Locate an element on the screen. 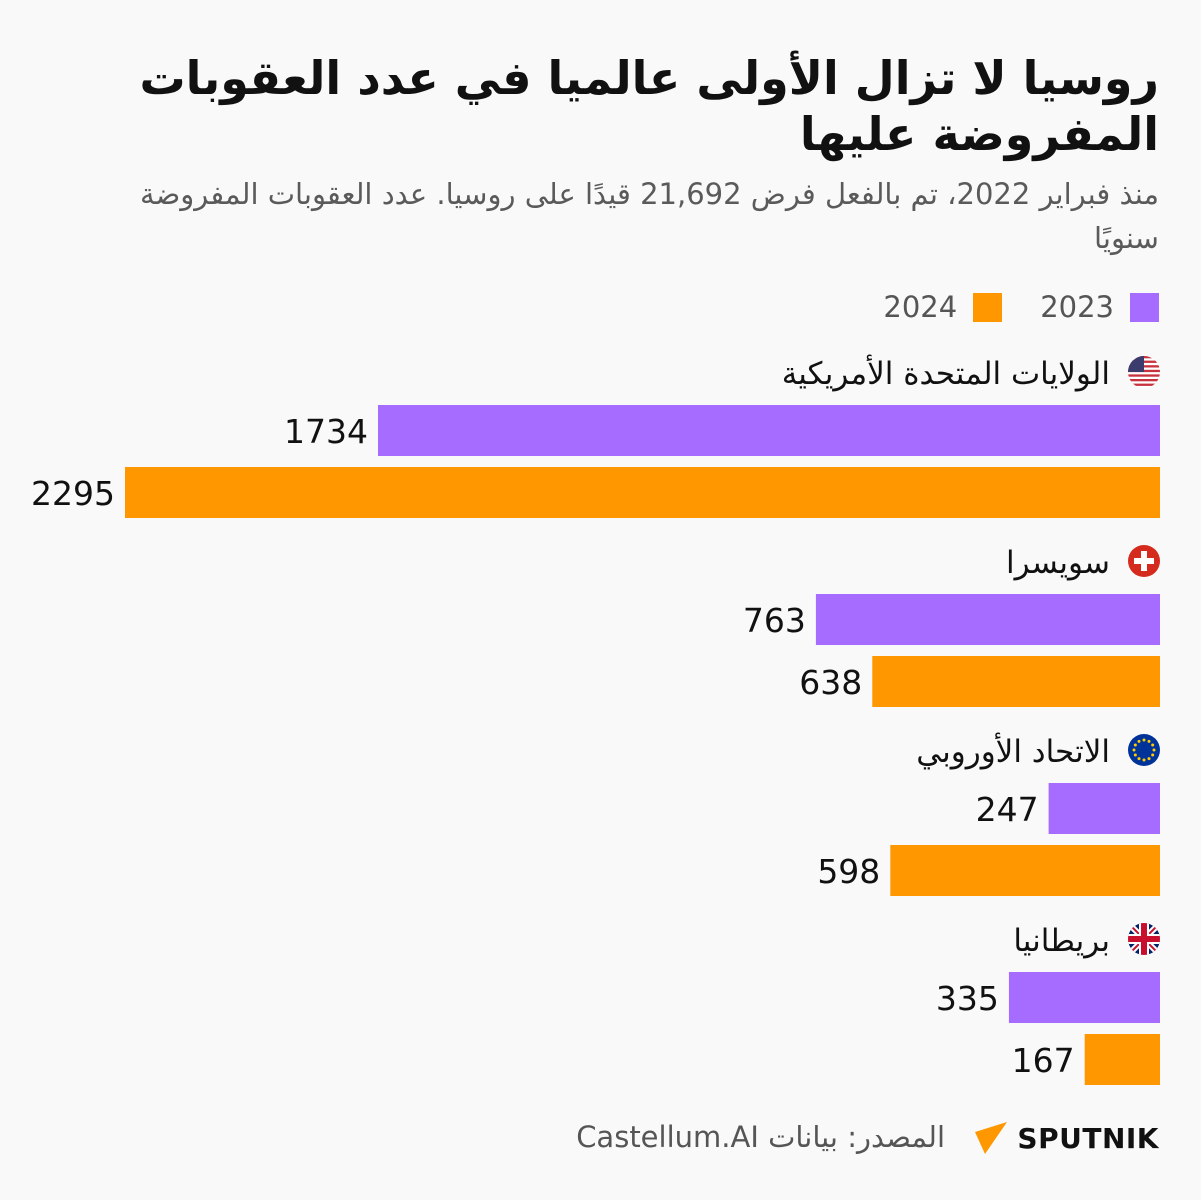  category-group: الاتحاد الأوروبي 247 598 is located at coordinates (988, 814).